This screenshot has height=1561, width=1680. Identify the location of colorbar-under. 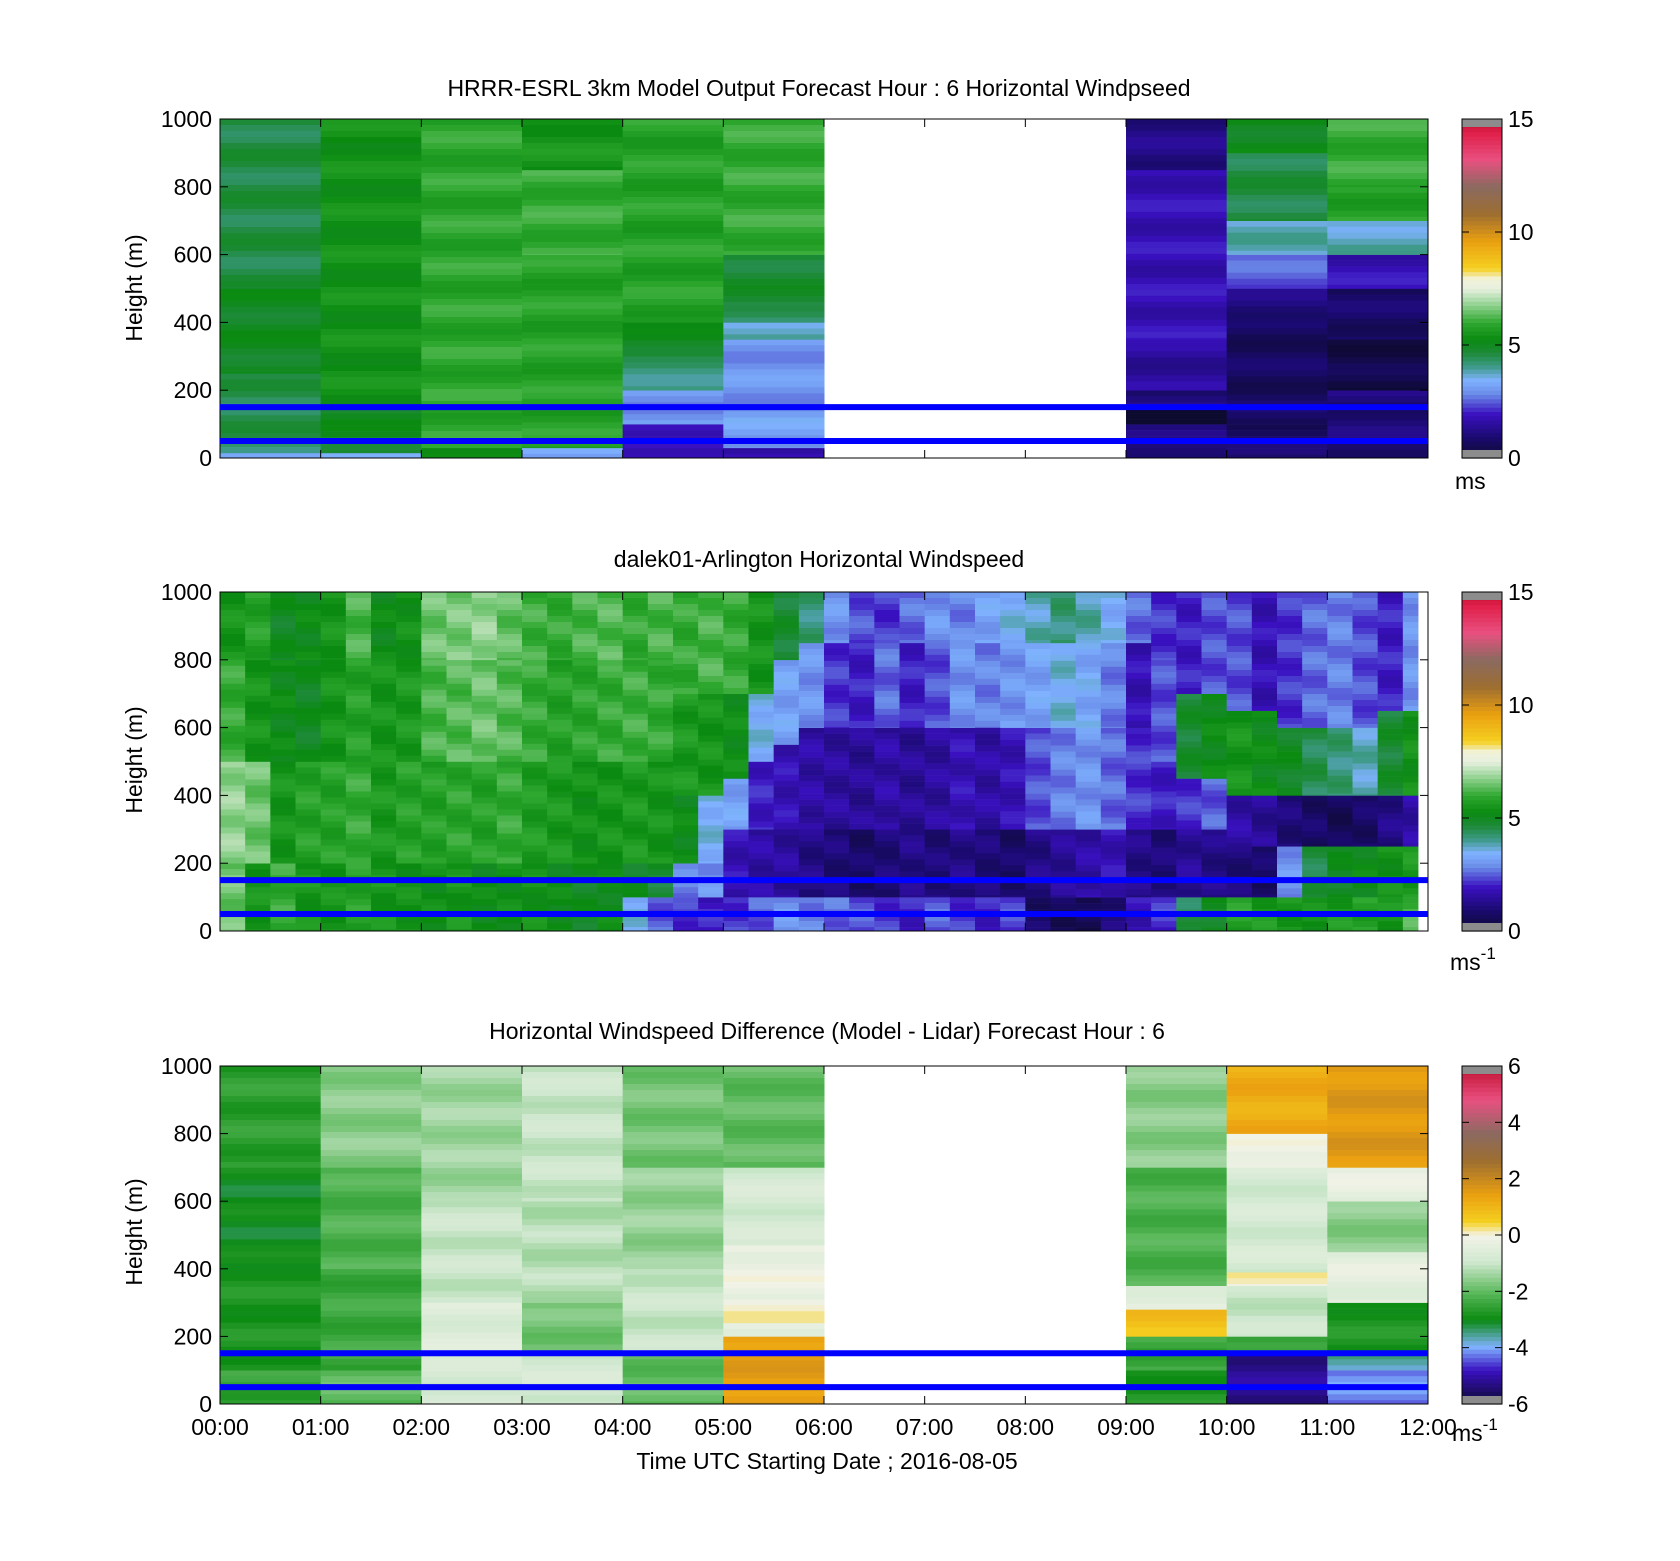
(1482, 927).